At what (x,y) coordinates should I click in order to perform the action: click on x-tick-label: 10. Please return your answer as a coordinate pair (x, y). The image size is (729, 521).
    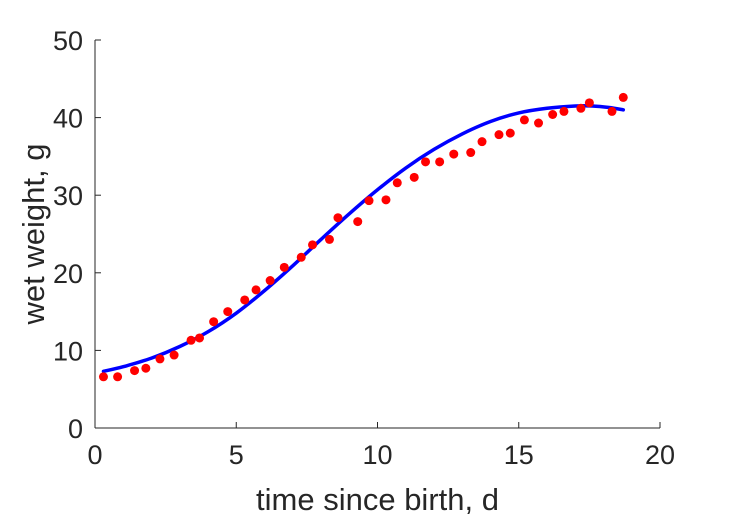
    Looking at the image, I should click on (377, 455).